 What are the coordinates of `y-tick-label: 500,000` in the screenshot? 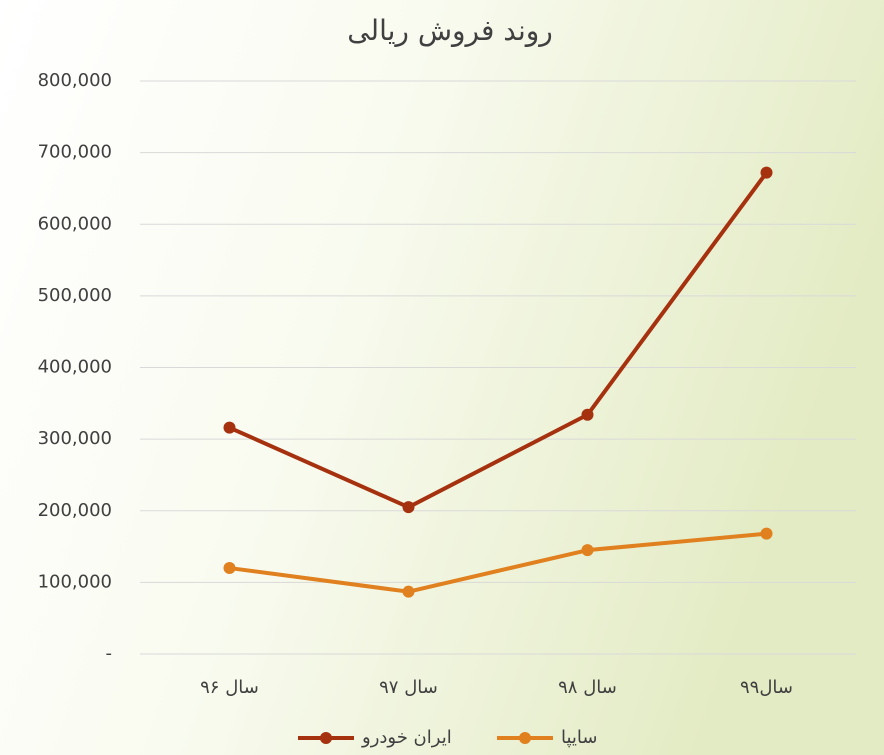 It's located at (75, 295).